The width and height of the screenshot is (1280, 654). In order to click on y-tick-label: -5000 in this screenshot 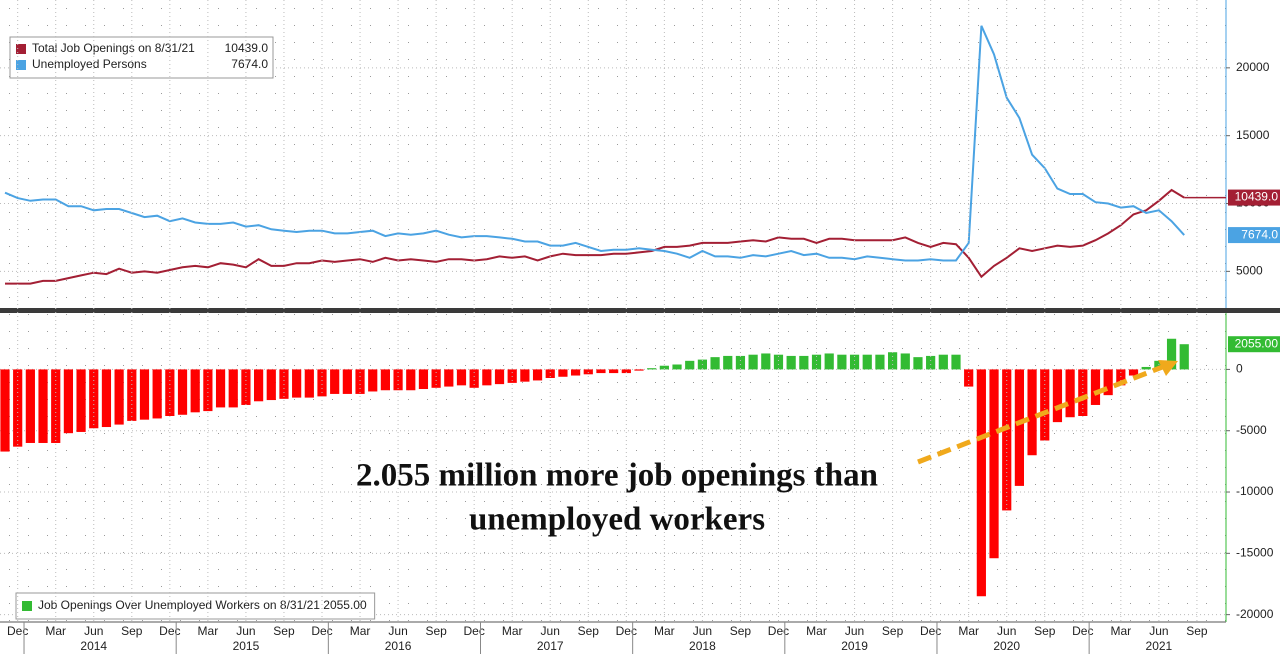, I will do `click(1251, 430)`.